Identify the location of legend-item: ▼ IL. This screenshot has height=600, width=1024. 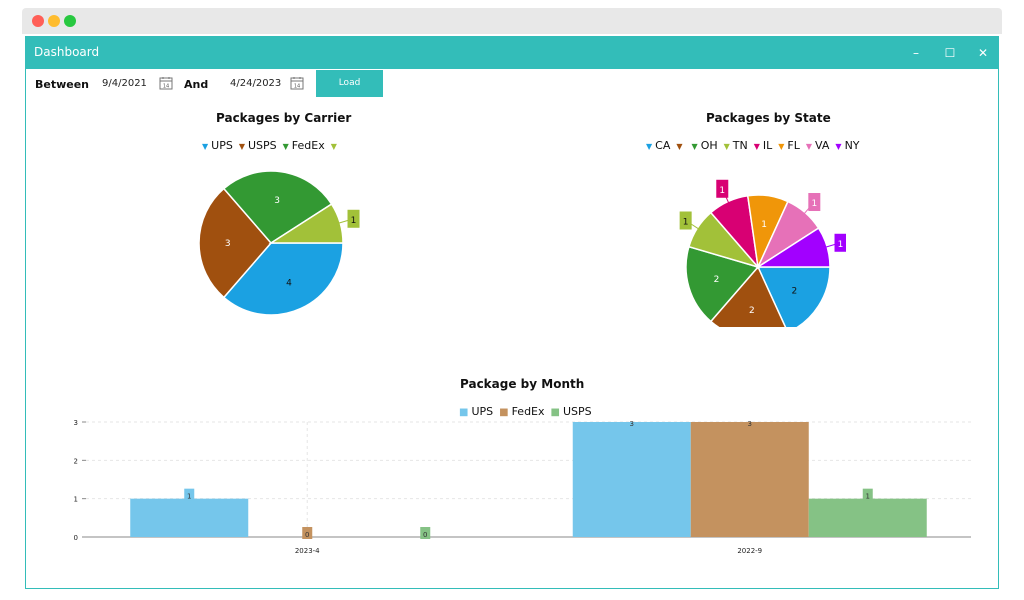
(763, 145).